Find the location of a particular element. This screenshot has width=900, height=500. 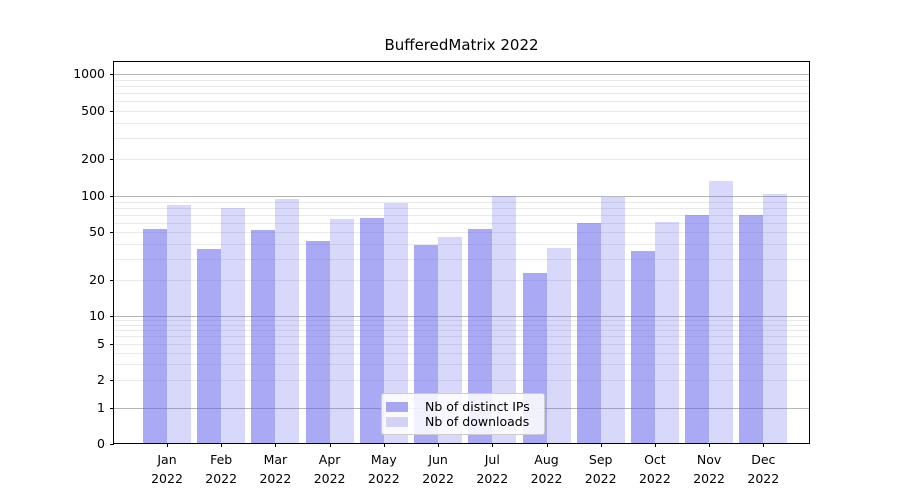

y-tick-label: 500 is located at coordinates (93, 110).